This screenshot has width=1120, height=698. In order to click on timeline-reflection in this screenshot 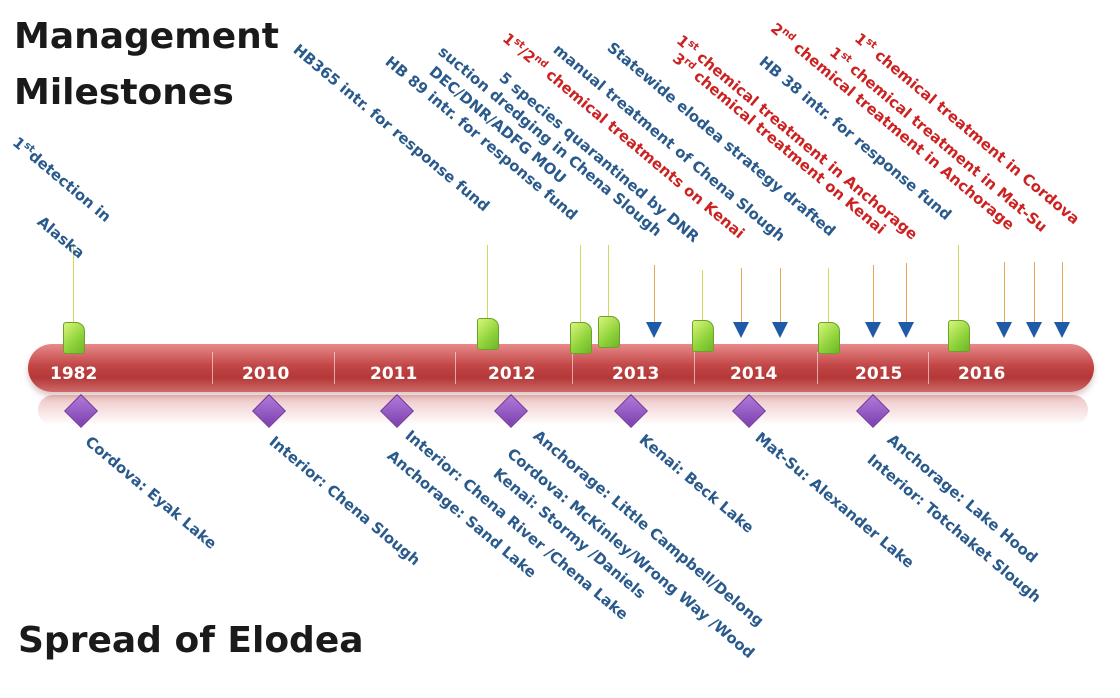, I will do `click(563, 410)`.